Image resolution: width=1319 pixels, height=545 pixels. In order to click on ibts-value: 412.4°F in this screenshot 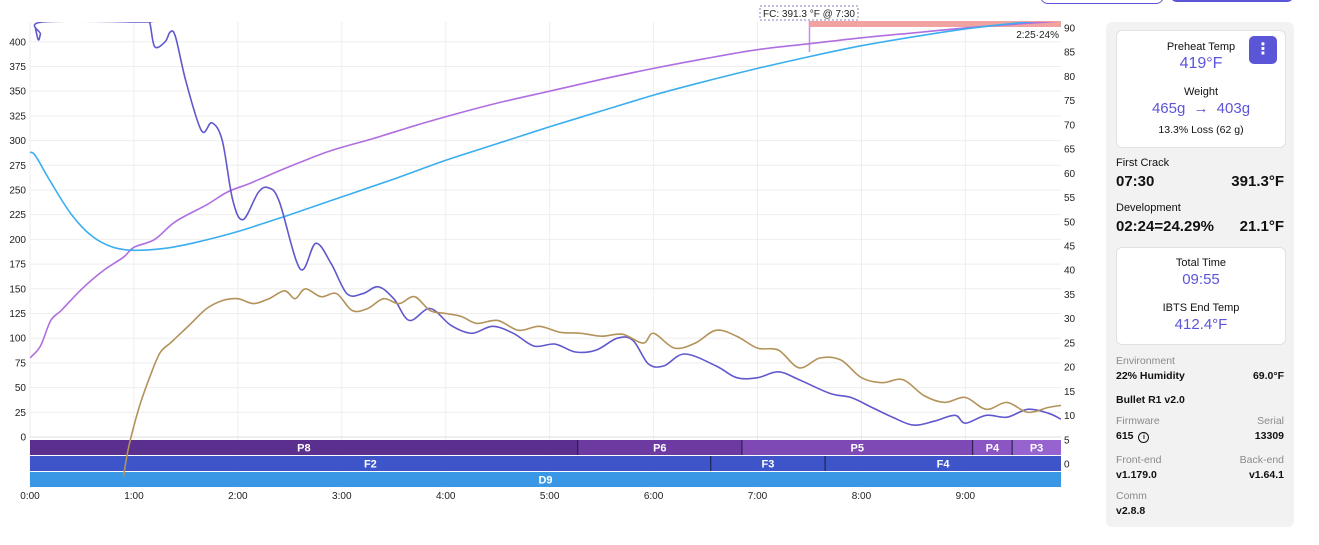, I will do `click(1201, 324)`.